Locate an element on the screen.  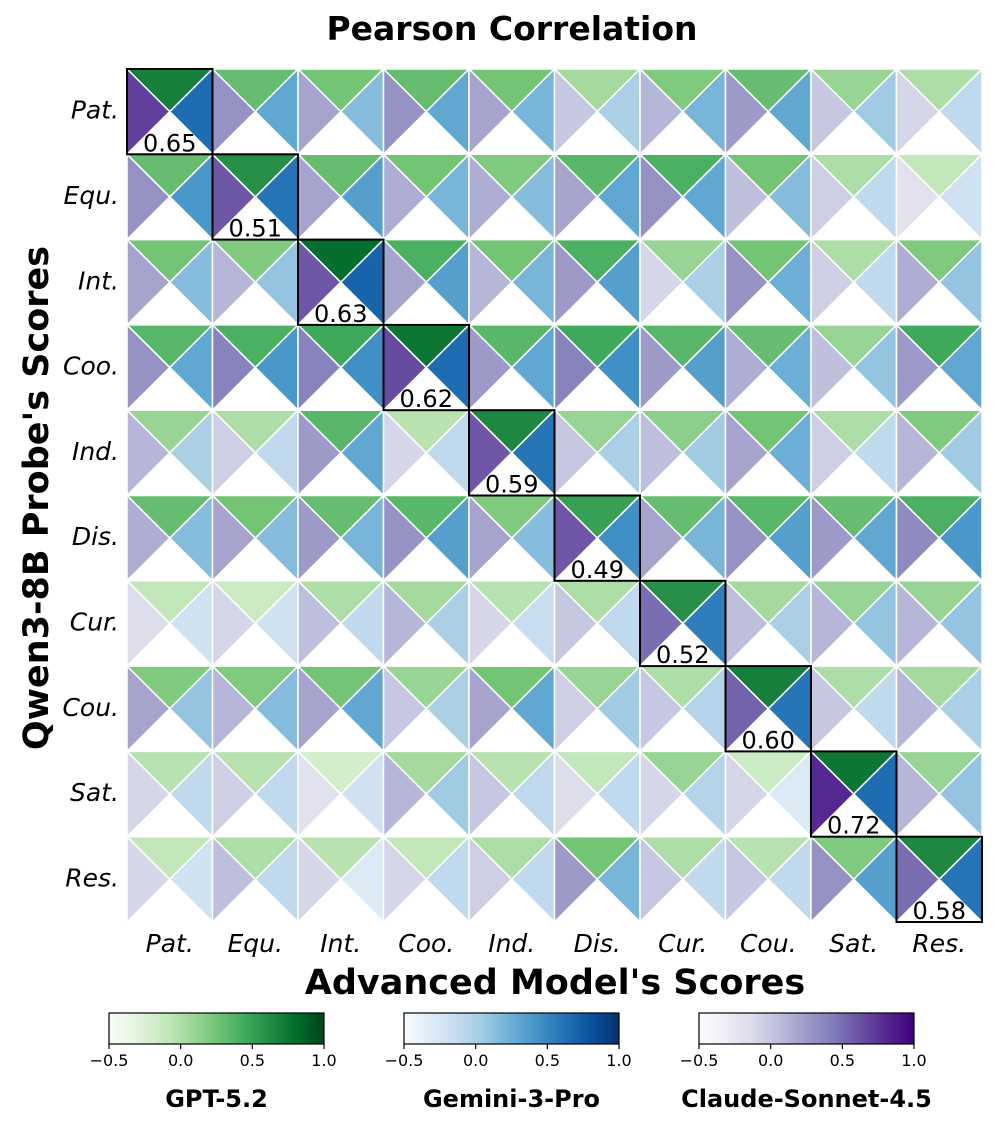
y-tick-label: Cou. is located at coordinates (90, 707).